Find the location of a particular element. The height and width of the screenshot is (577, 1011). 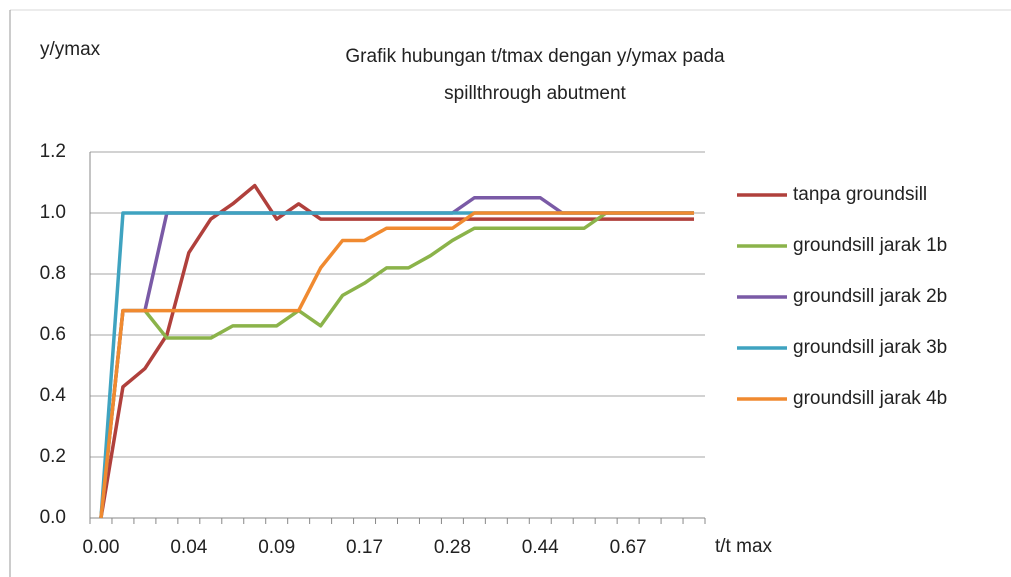

y-tick-label: 0.8 is located at coordinates (53, 273).